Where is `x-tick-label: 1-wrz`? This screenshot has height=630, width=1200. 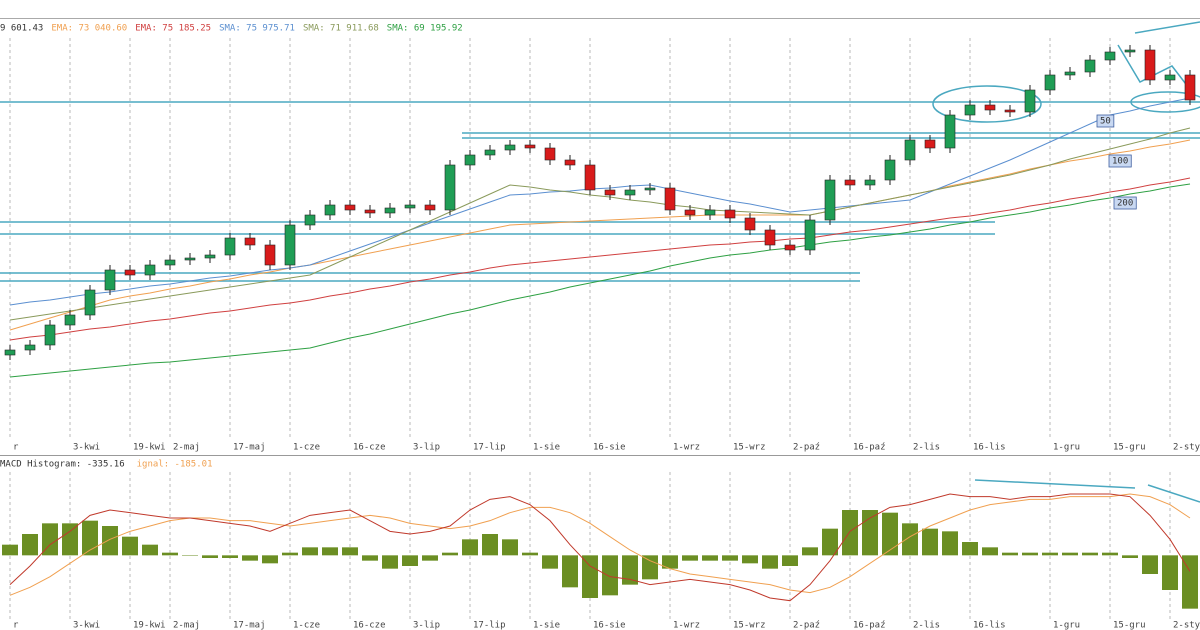
x-tick-label: 1-wrz is located at coordinates (686, 448).